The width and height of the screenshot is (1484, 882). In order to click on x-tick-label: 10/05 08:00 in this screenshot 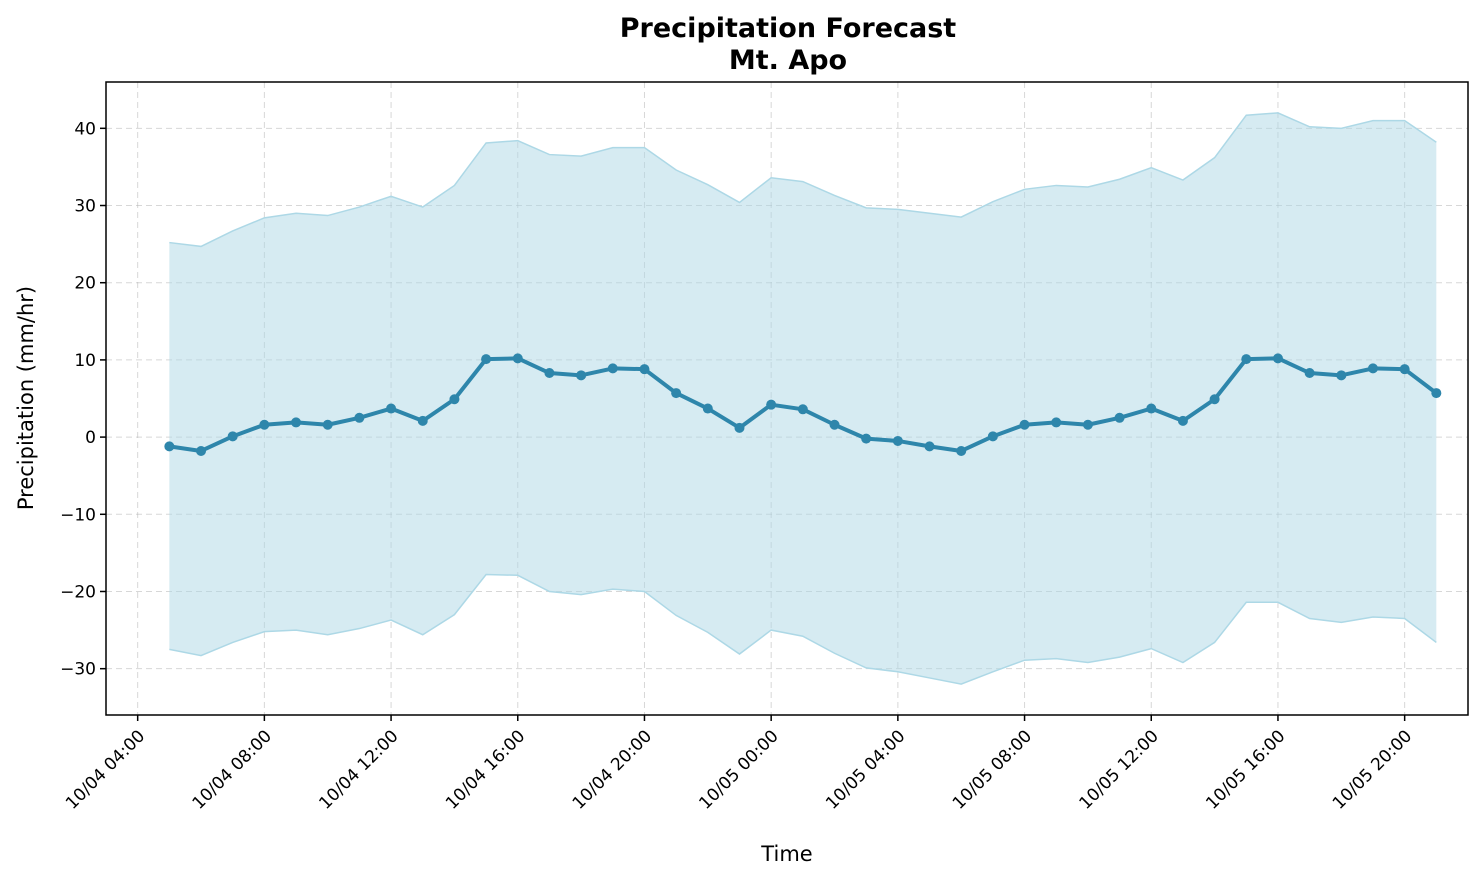, I will do `click(992, 769)`.